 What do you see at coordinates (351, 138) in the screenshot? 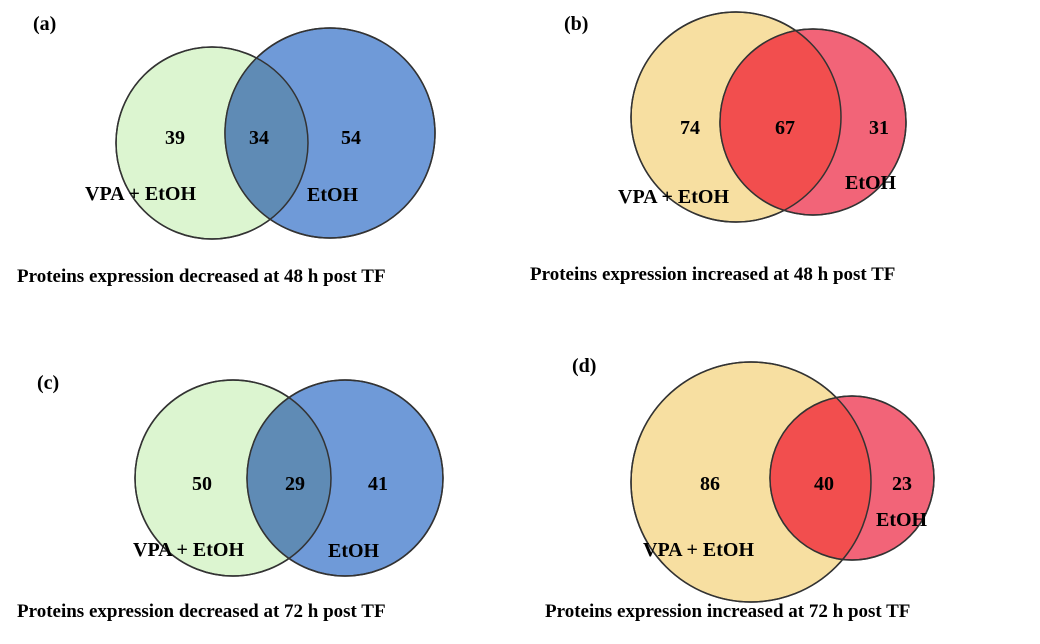
I see `right-only-count: 54` at bounding box center [351, 138].